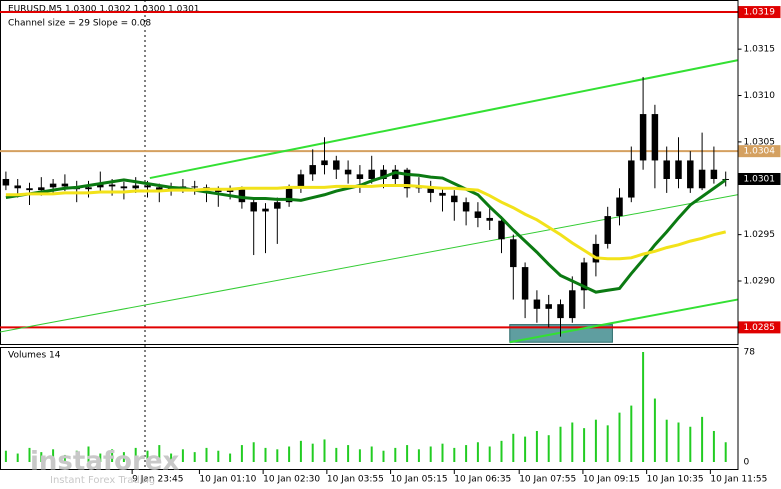 The height and width of the screenshot is (489, 781). I want to click on y-tick-label: 1.0290, so click(760, 282).